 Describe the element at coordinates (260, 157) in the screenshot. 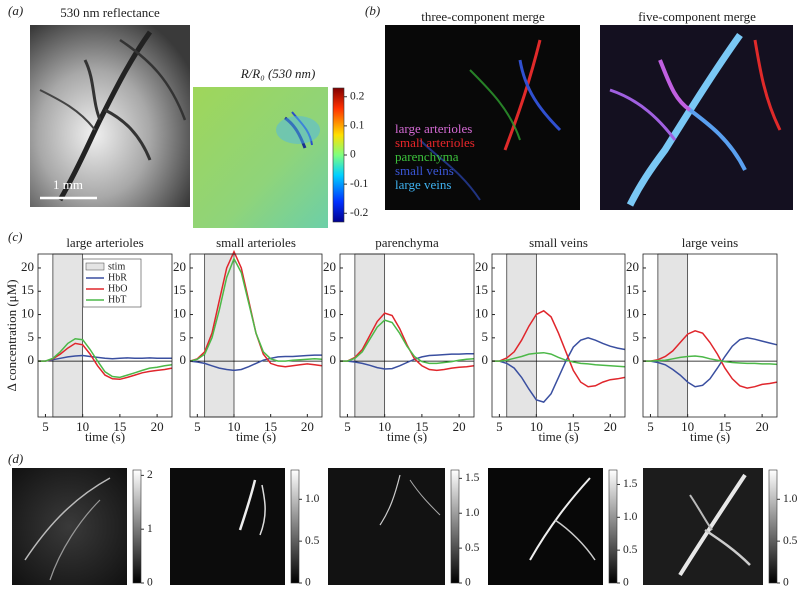

I see `ratio-image` at that location.